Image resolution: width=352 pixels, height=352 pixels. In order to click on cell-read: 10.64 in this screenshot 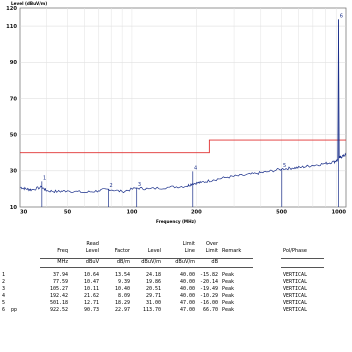, I will do `click(91, 275)`.